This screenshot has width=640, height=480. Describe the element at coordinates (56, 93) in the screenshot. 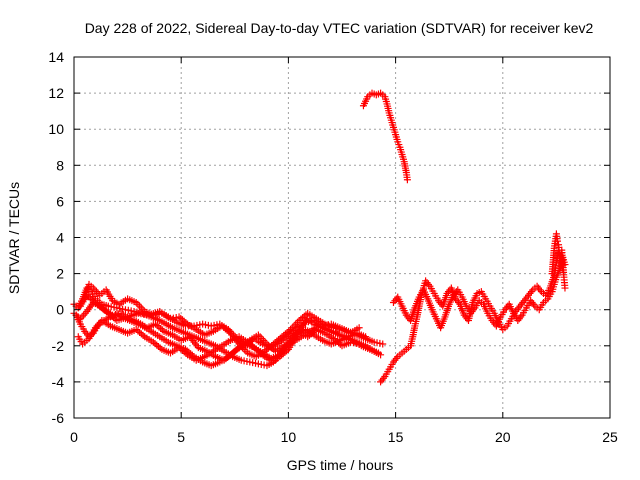

I see `y-tick-label: 12` at that location.